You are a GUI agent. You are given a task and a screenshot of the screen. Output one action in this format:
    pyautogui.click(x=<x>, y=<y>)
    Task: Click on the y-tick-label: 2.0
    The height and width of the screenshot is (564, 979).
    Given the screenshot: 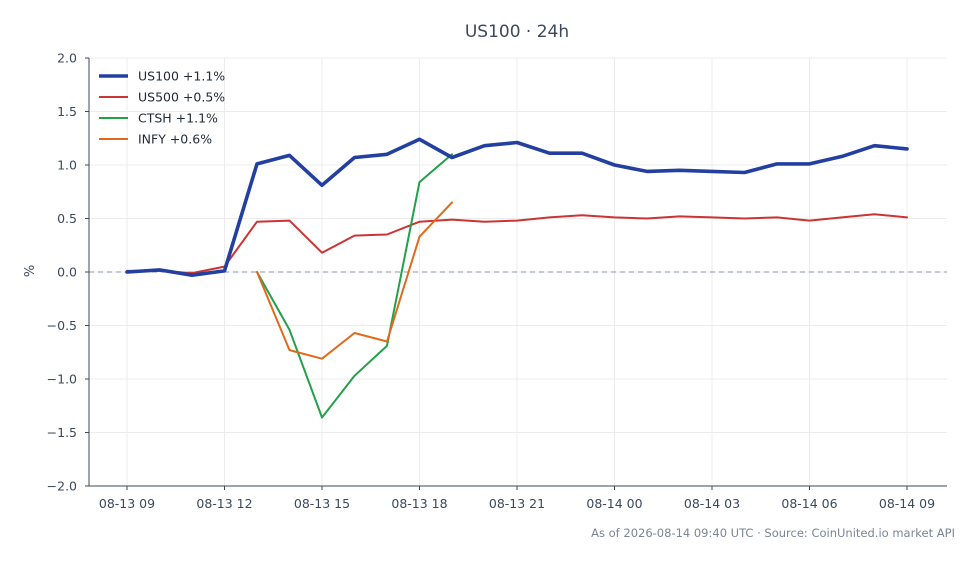 What is the action you would take?
    pyautogui.click(x=67, y=58)
    